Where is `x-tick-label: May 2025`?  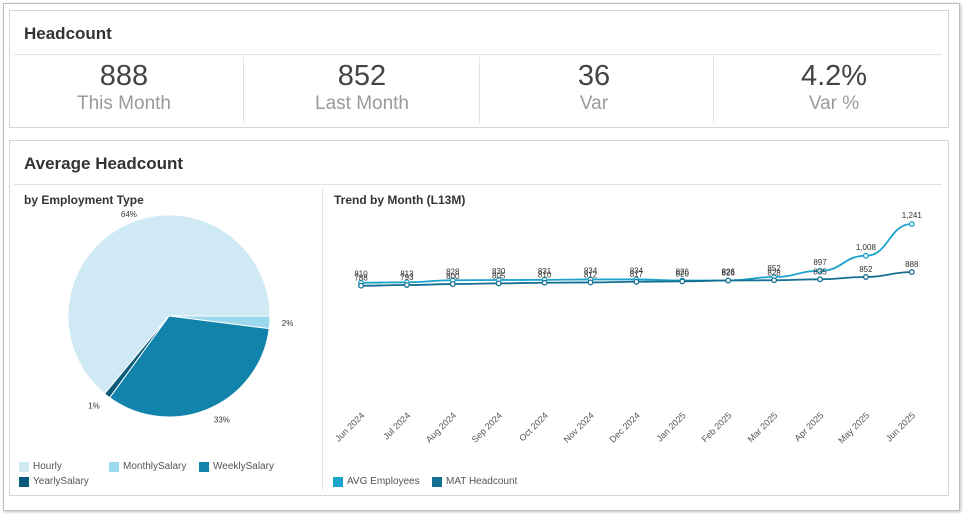
x-tick-label: May 2025 is located at coordinates (853, 427).